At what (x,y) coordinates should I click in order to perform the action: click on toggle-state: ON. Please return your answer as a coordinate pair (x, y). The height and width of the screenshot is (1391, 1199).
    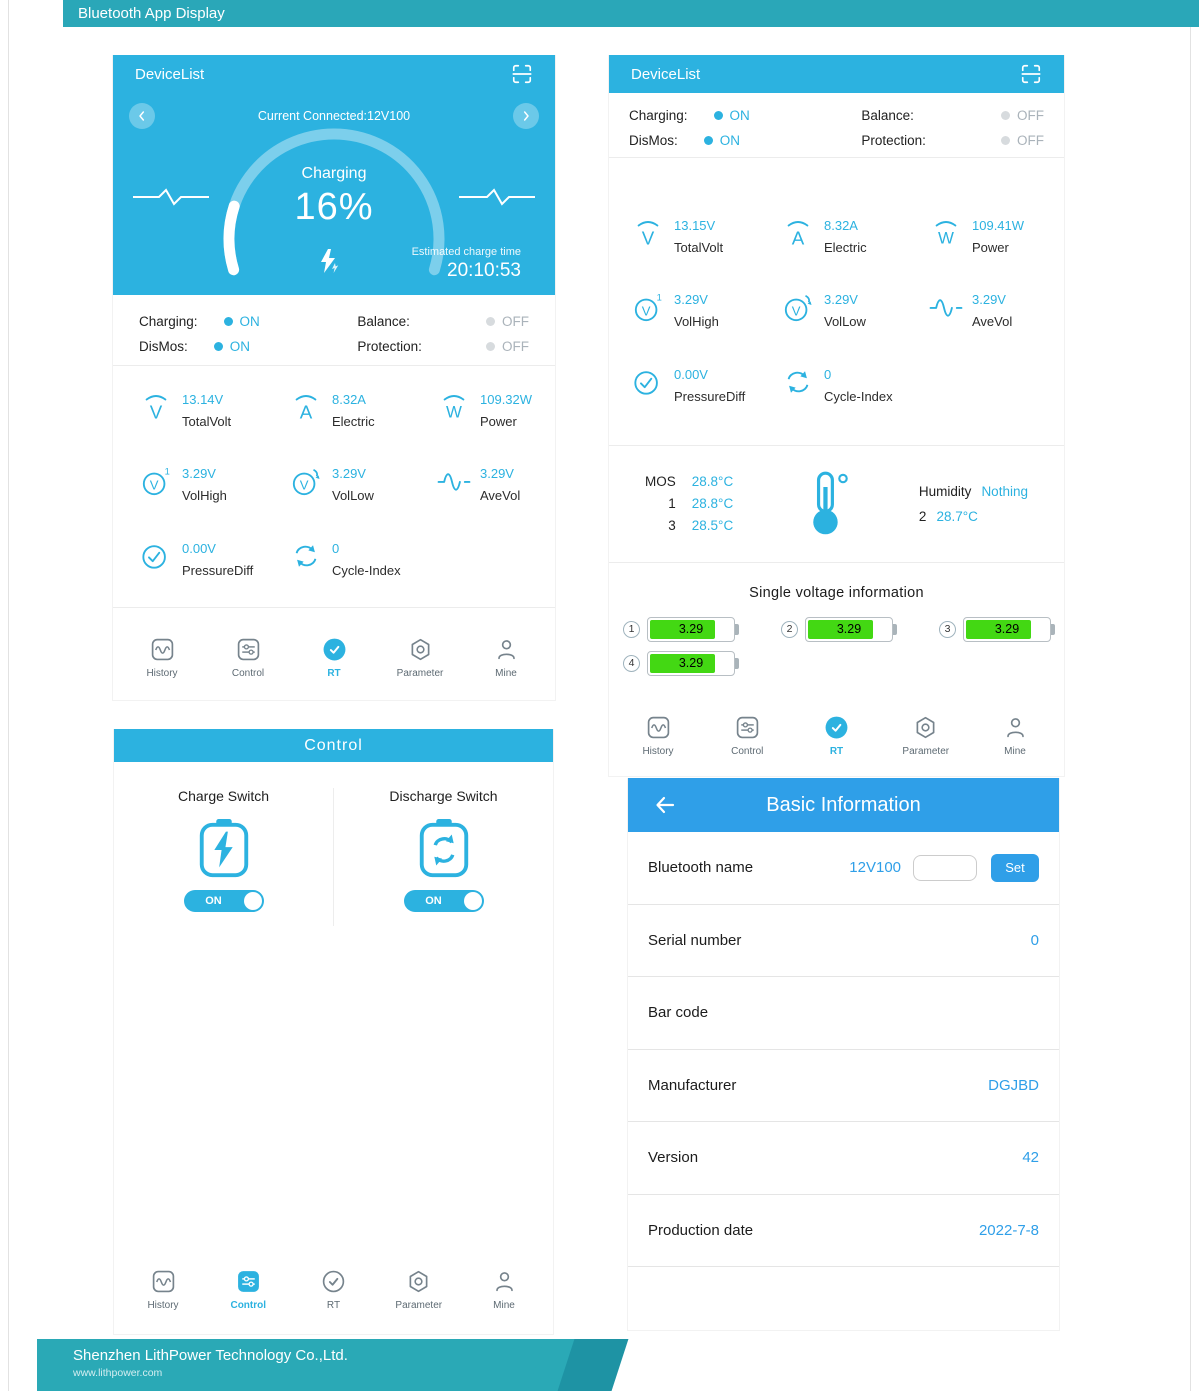
    Looking at the image, I should click on (213, 901).